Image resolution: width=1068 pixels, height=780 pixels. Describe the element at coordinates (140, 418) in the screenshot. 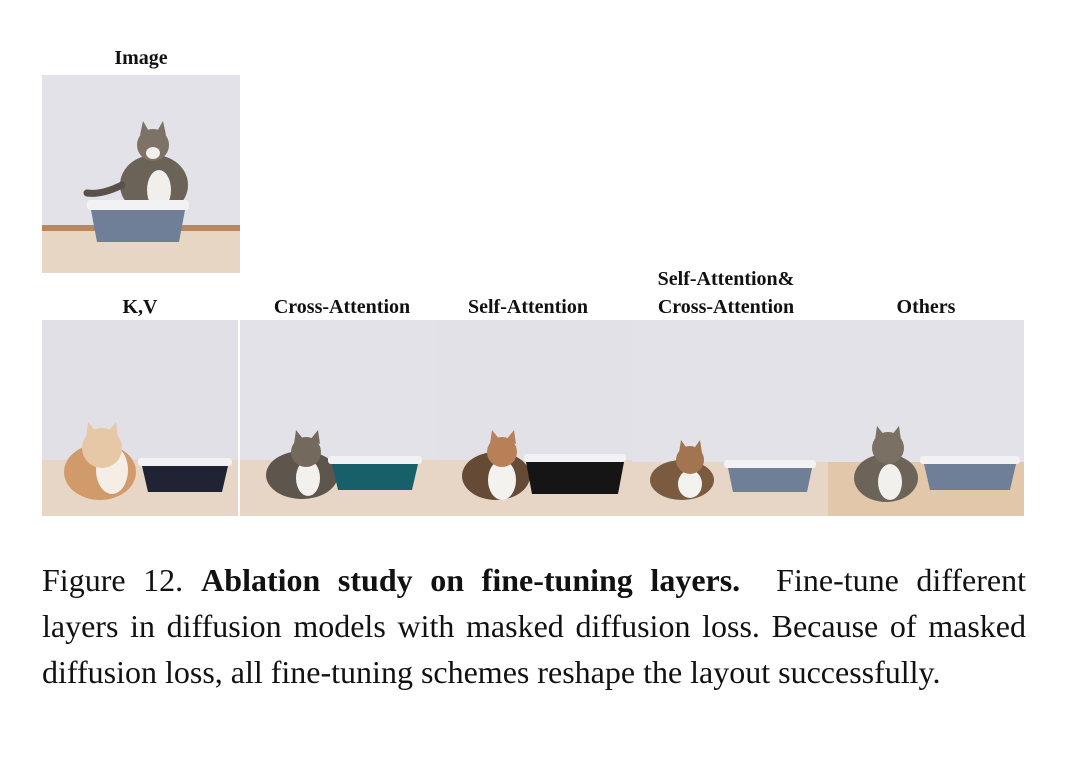

I see `result-image-kv` at that location.